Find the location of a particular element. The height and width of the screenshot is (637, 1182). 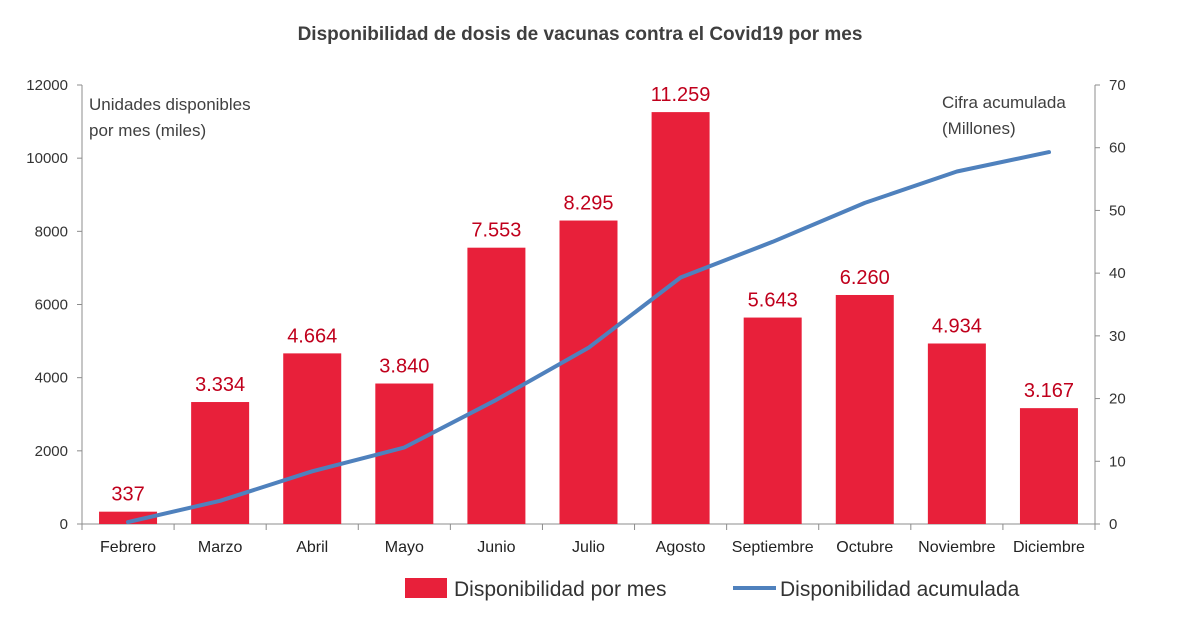

left-tick-label: 6000 is located at coordinates (51, 305).